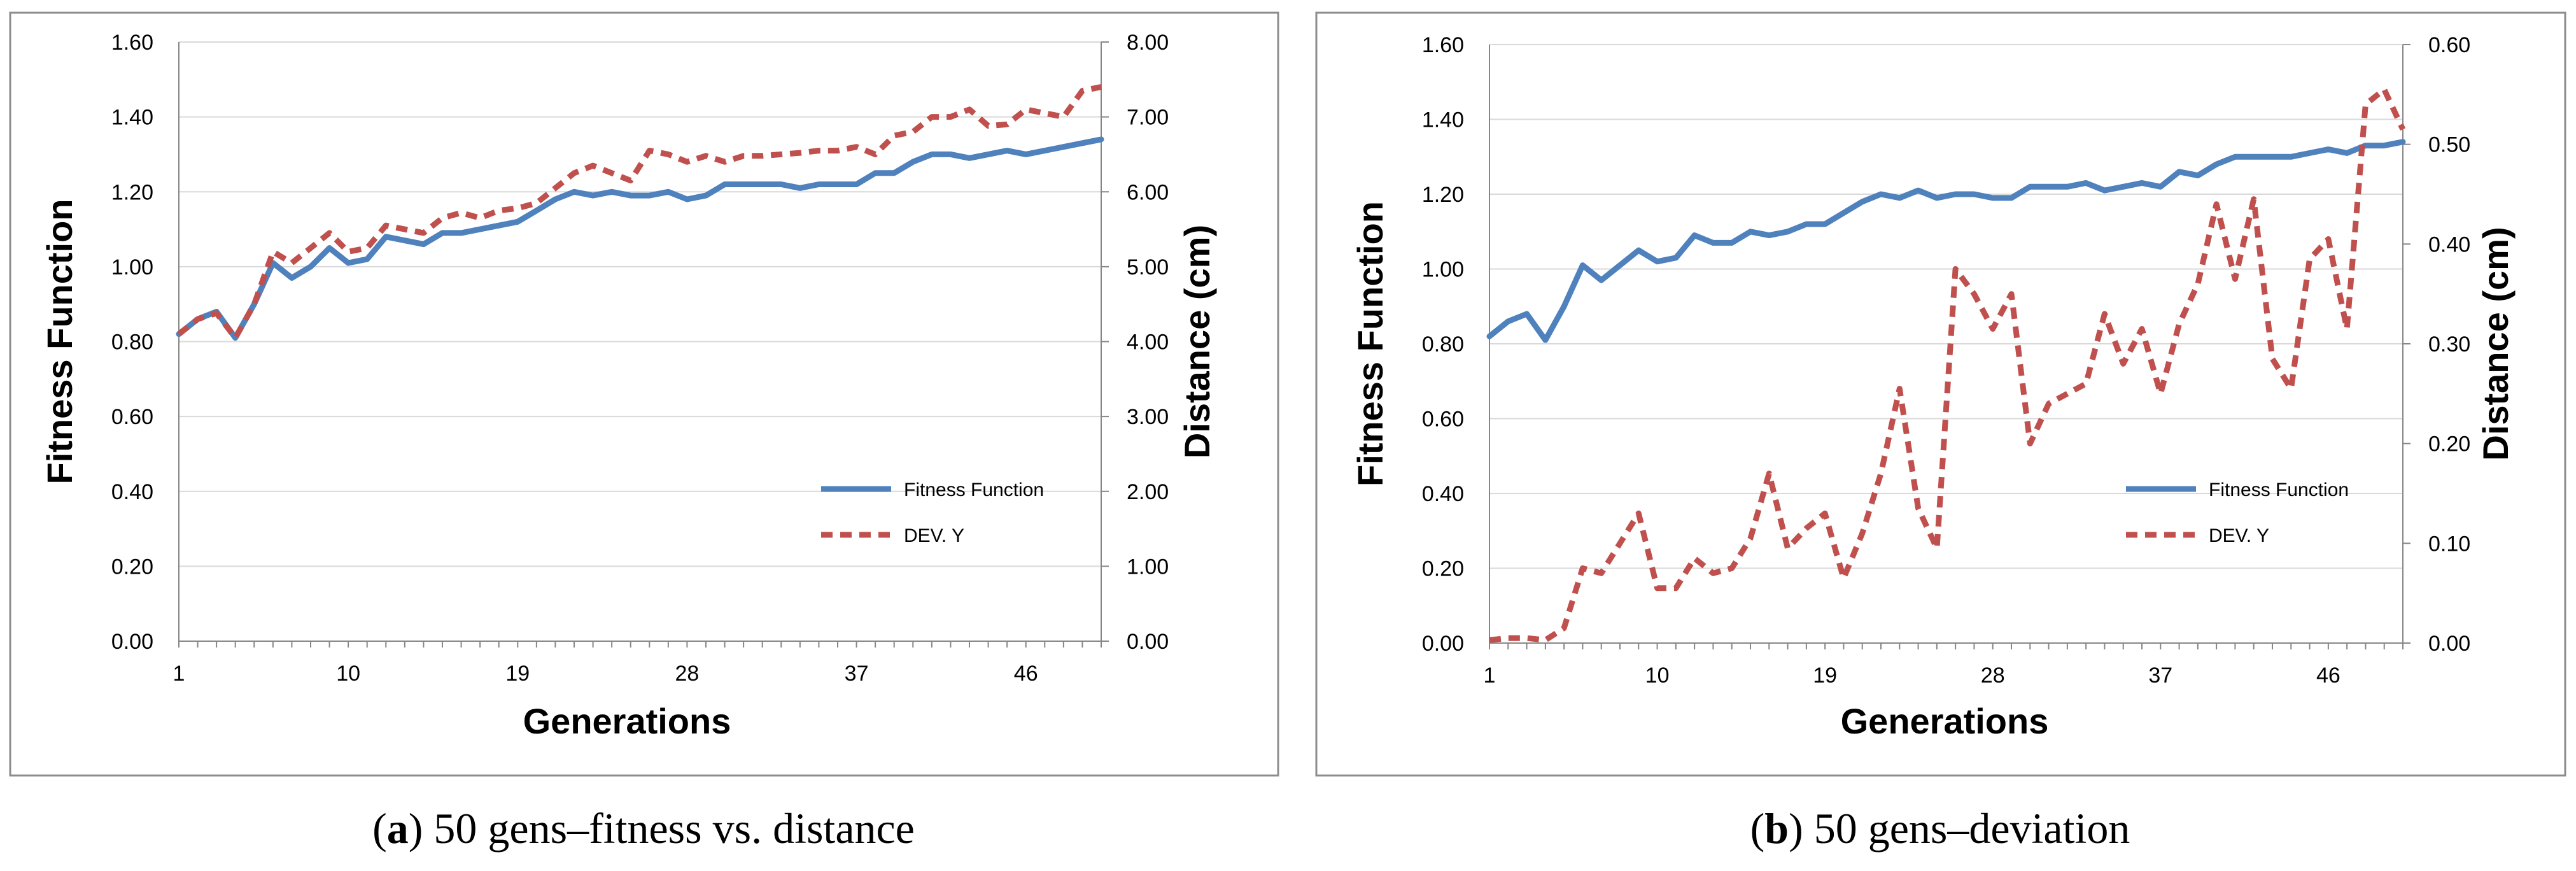 The width and height of the screenshot is (2576, 871). Describe the element at coordinates (1443, 494) in the screenshot. I see `chart-b-y-tick-label: 0.40` at that location.